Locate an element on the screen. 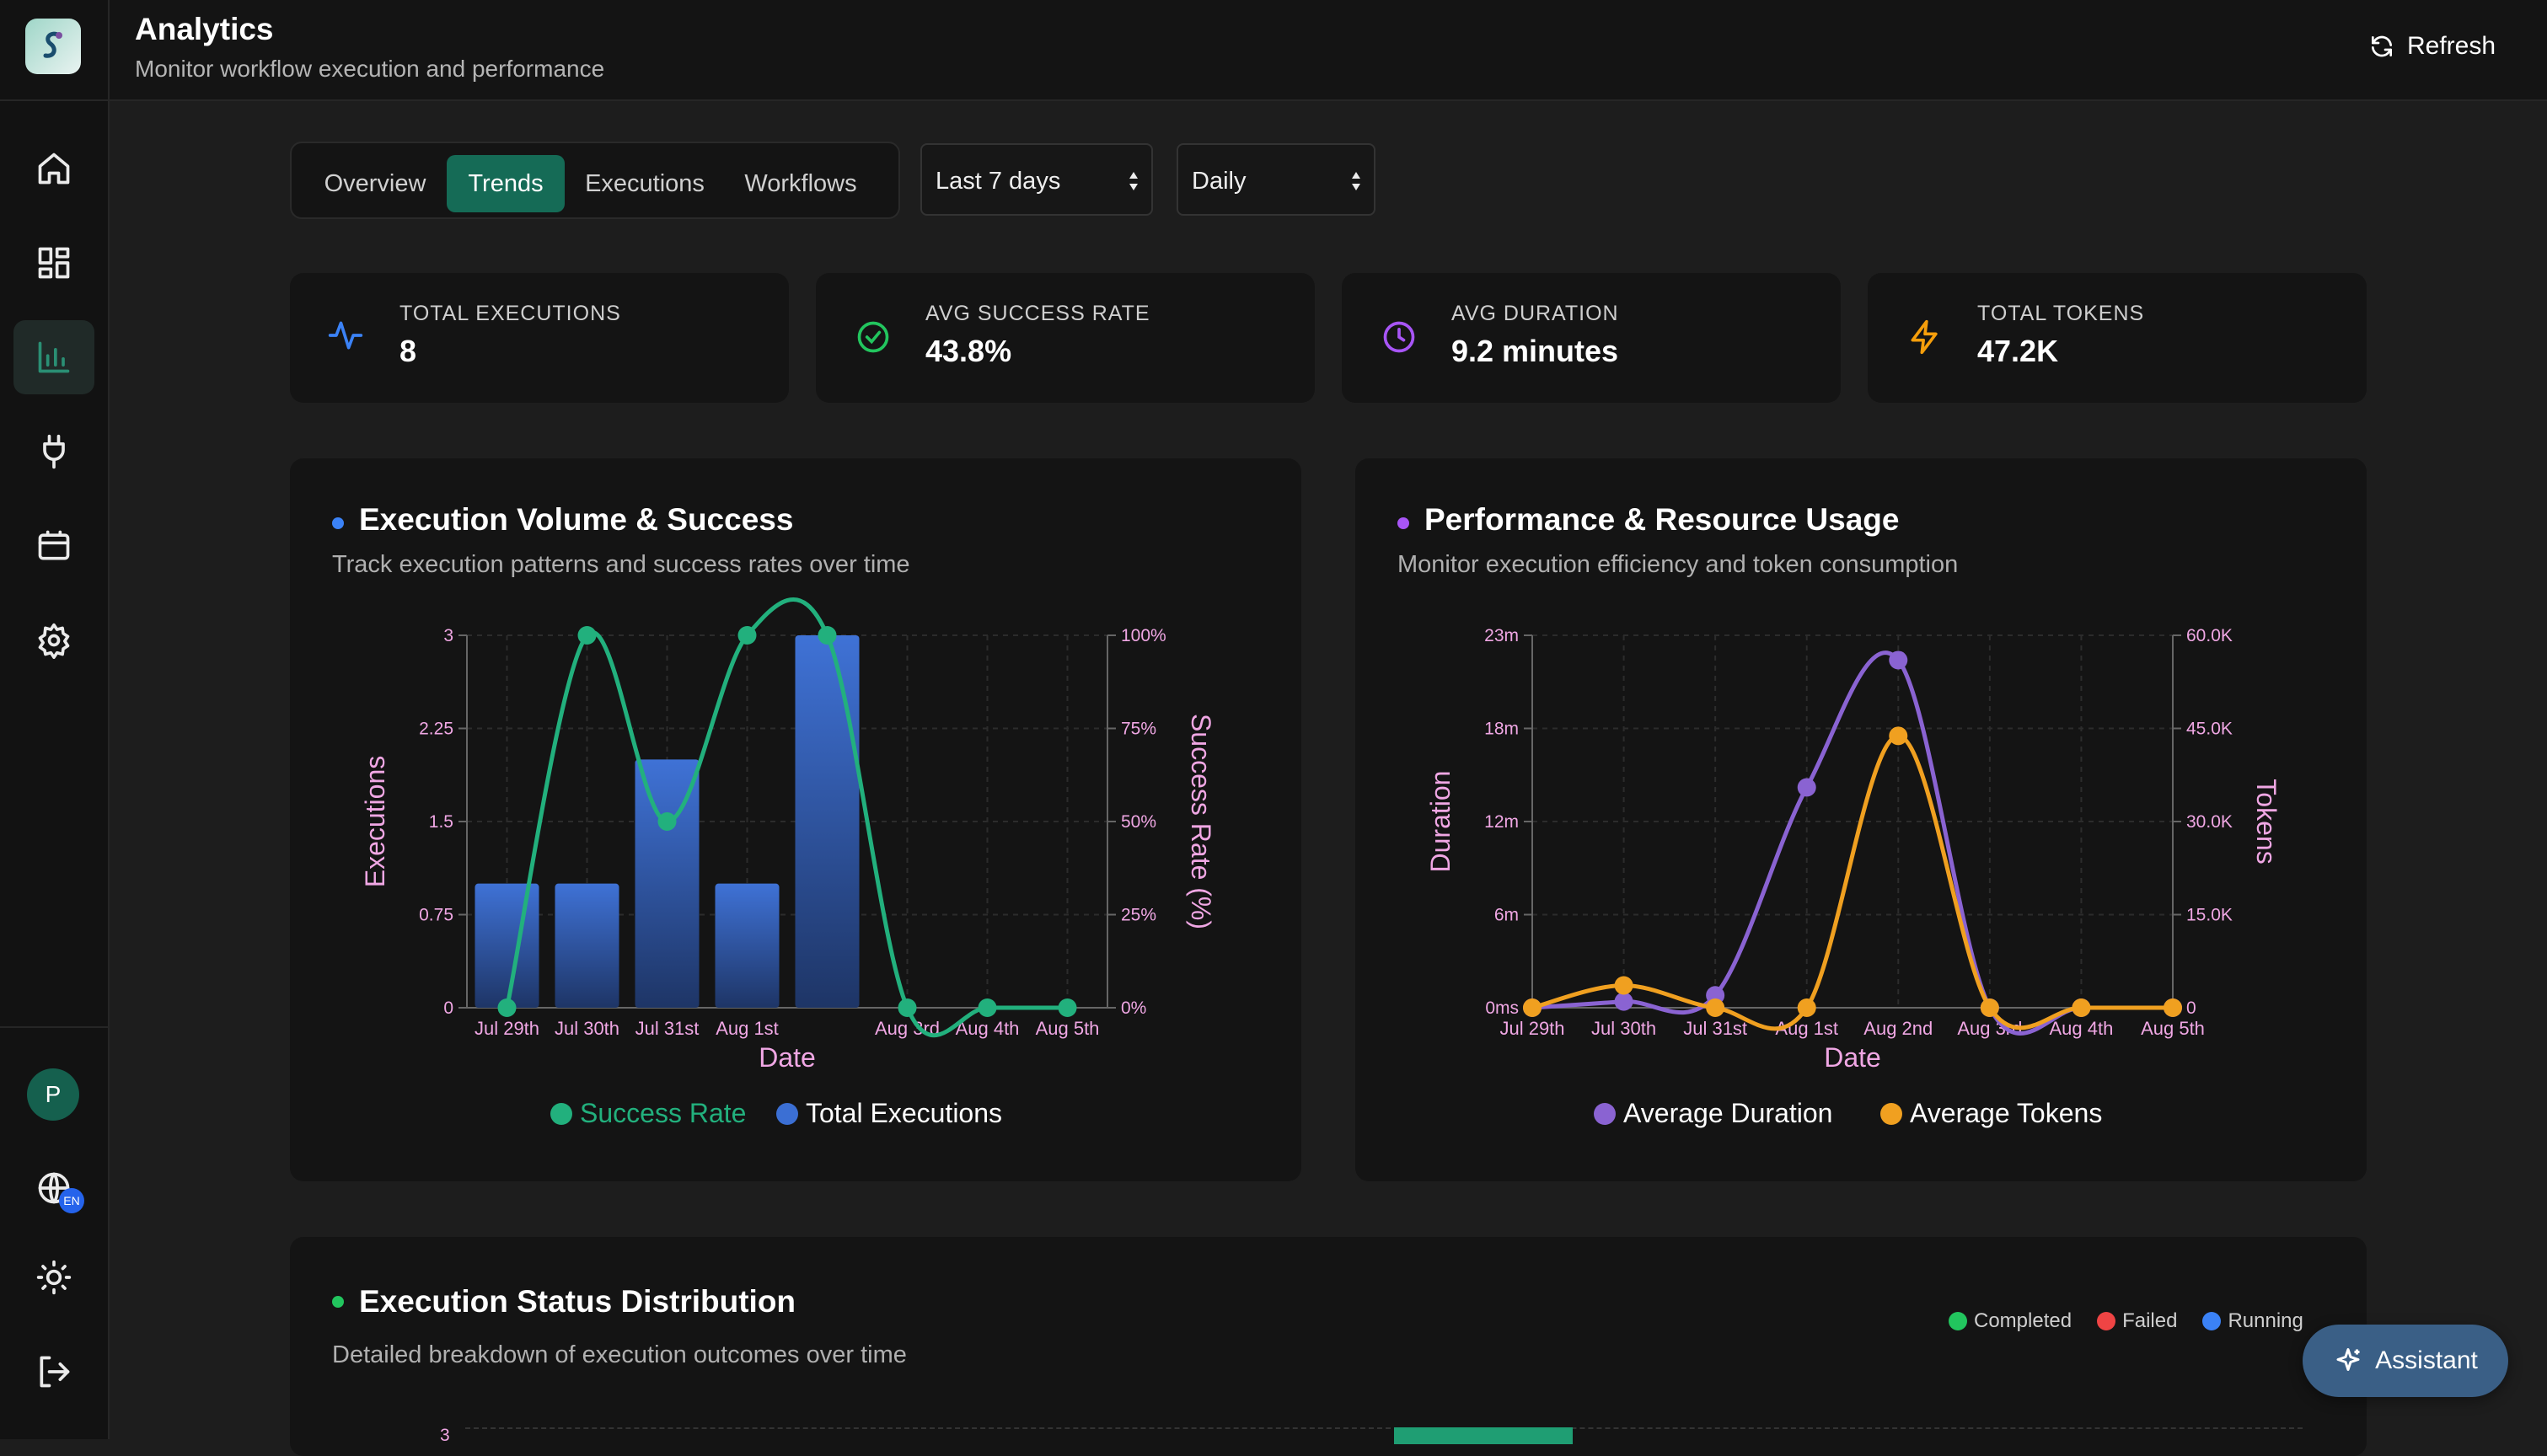 This screenshot has width=2547, height=1456. range-select: Last 7 days is located at coordinates (1036, 179).